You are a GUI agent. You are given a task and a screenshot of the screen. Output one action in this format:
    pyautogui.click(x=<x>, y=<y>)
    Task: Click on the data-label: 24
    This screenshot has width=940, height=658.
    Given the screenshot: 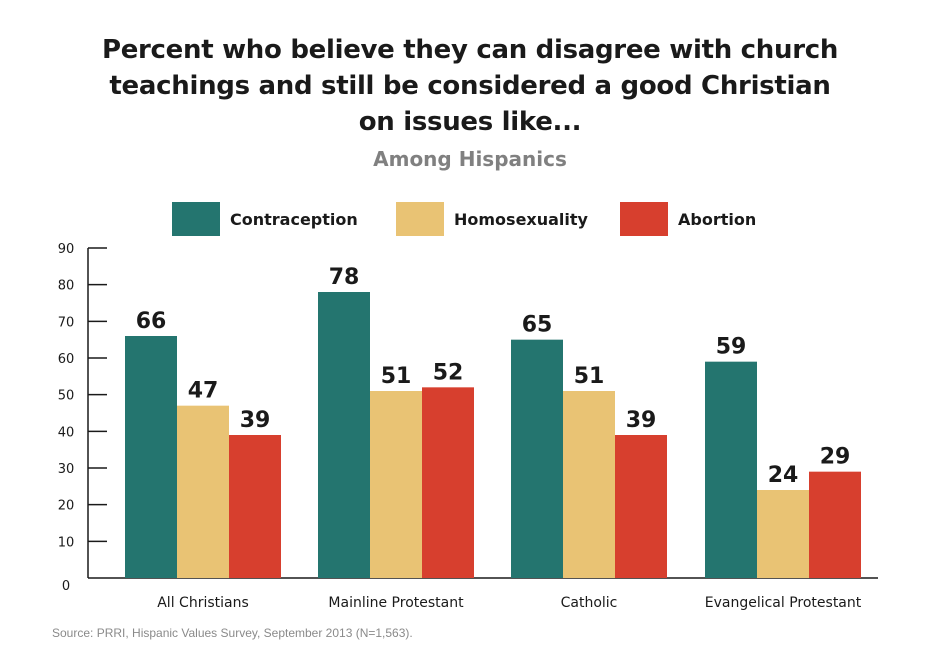 What is the action you would take?
    pyautogui.click(x=783, y=475)
    